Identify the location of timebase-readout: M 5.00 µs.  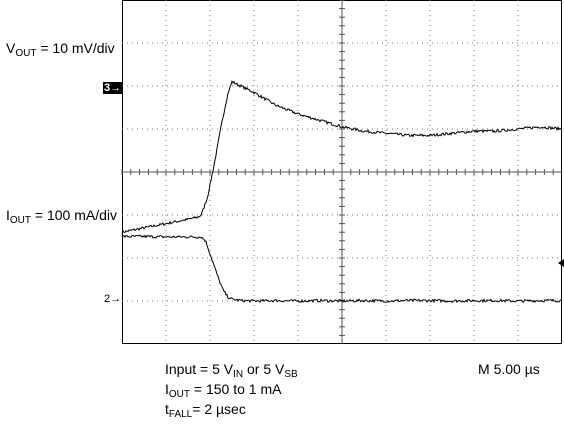
(509, 369).